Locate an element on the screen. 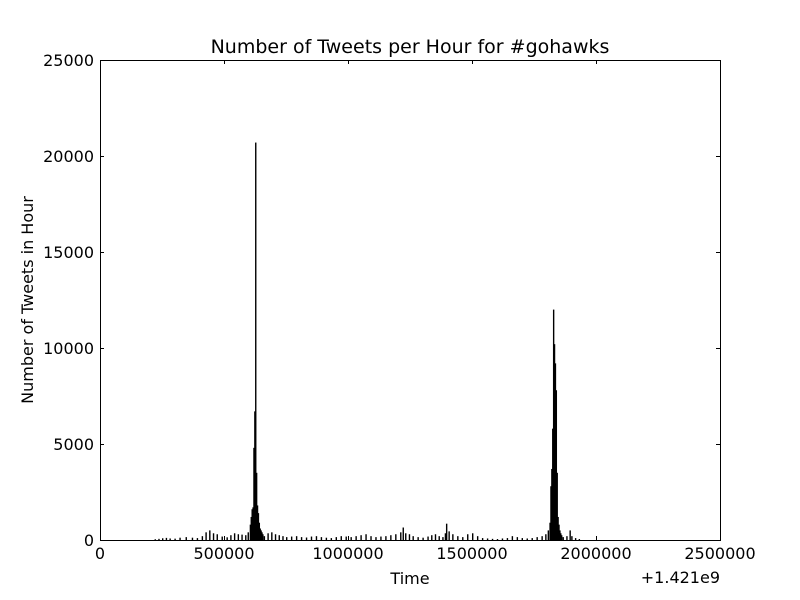 The width and height of the screenshot is (800, 600). x-offset-label: +1.421e9 is located at coordinates (680, 577).